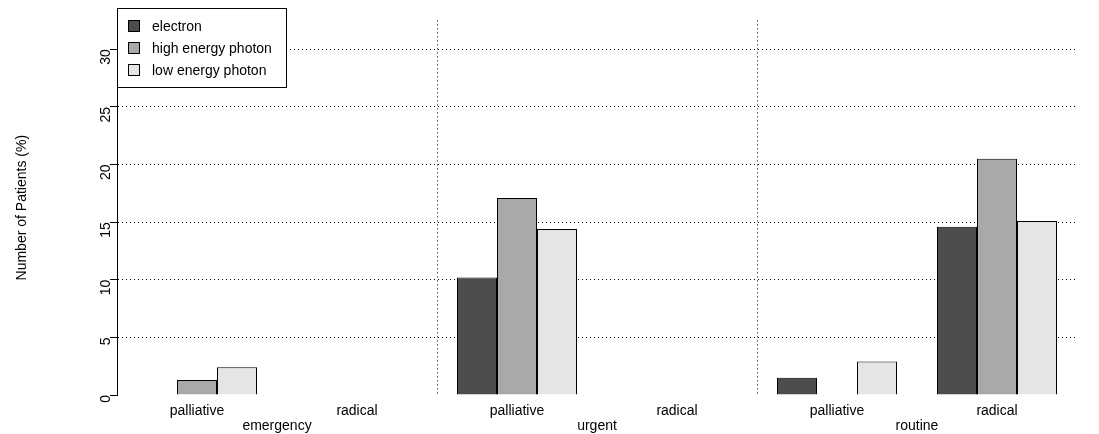  I want to click on y-tick-label: 20, so click(104, 172).